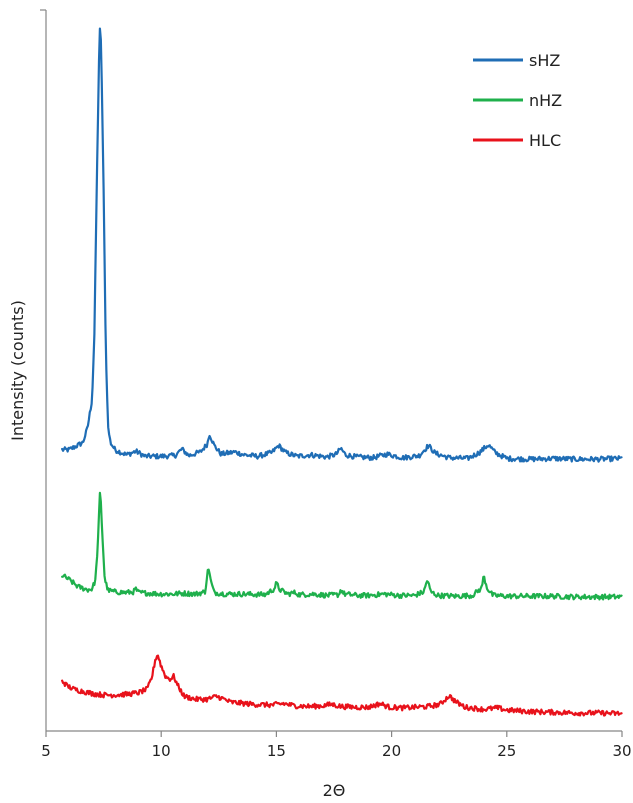 The image size is (633, 803). What do you see at coordinates (621, 751) in the screenshot?
I see `x-tick-label-30: 30` at bounding box center [621, 751].